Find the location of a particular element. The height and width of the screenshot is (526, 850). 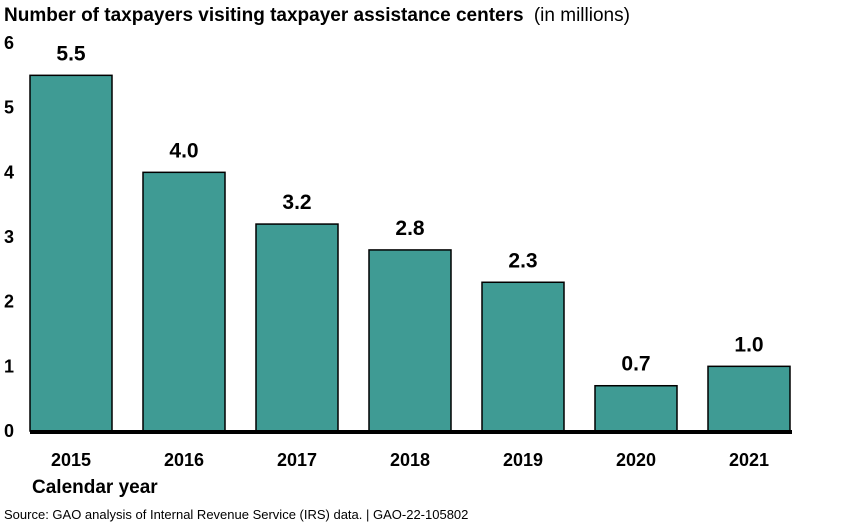

bar-2020 is located at coordinates (636, 408).